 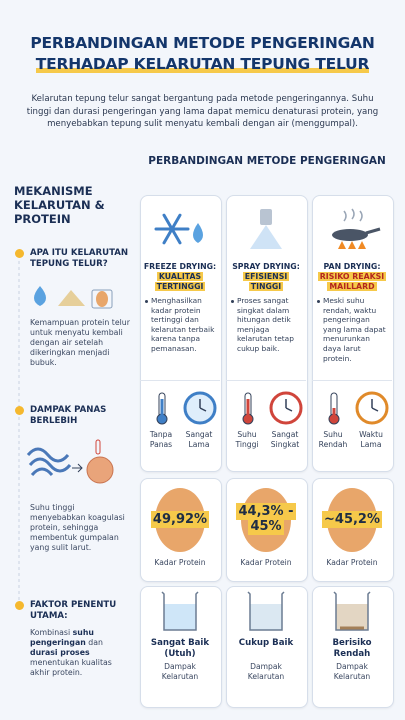 I want to click on protein-text: ~45,2%, so click(x=352, y=519).